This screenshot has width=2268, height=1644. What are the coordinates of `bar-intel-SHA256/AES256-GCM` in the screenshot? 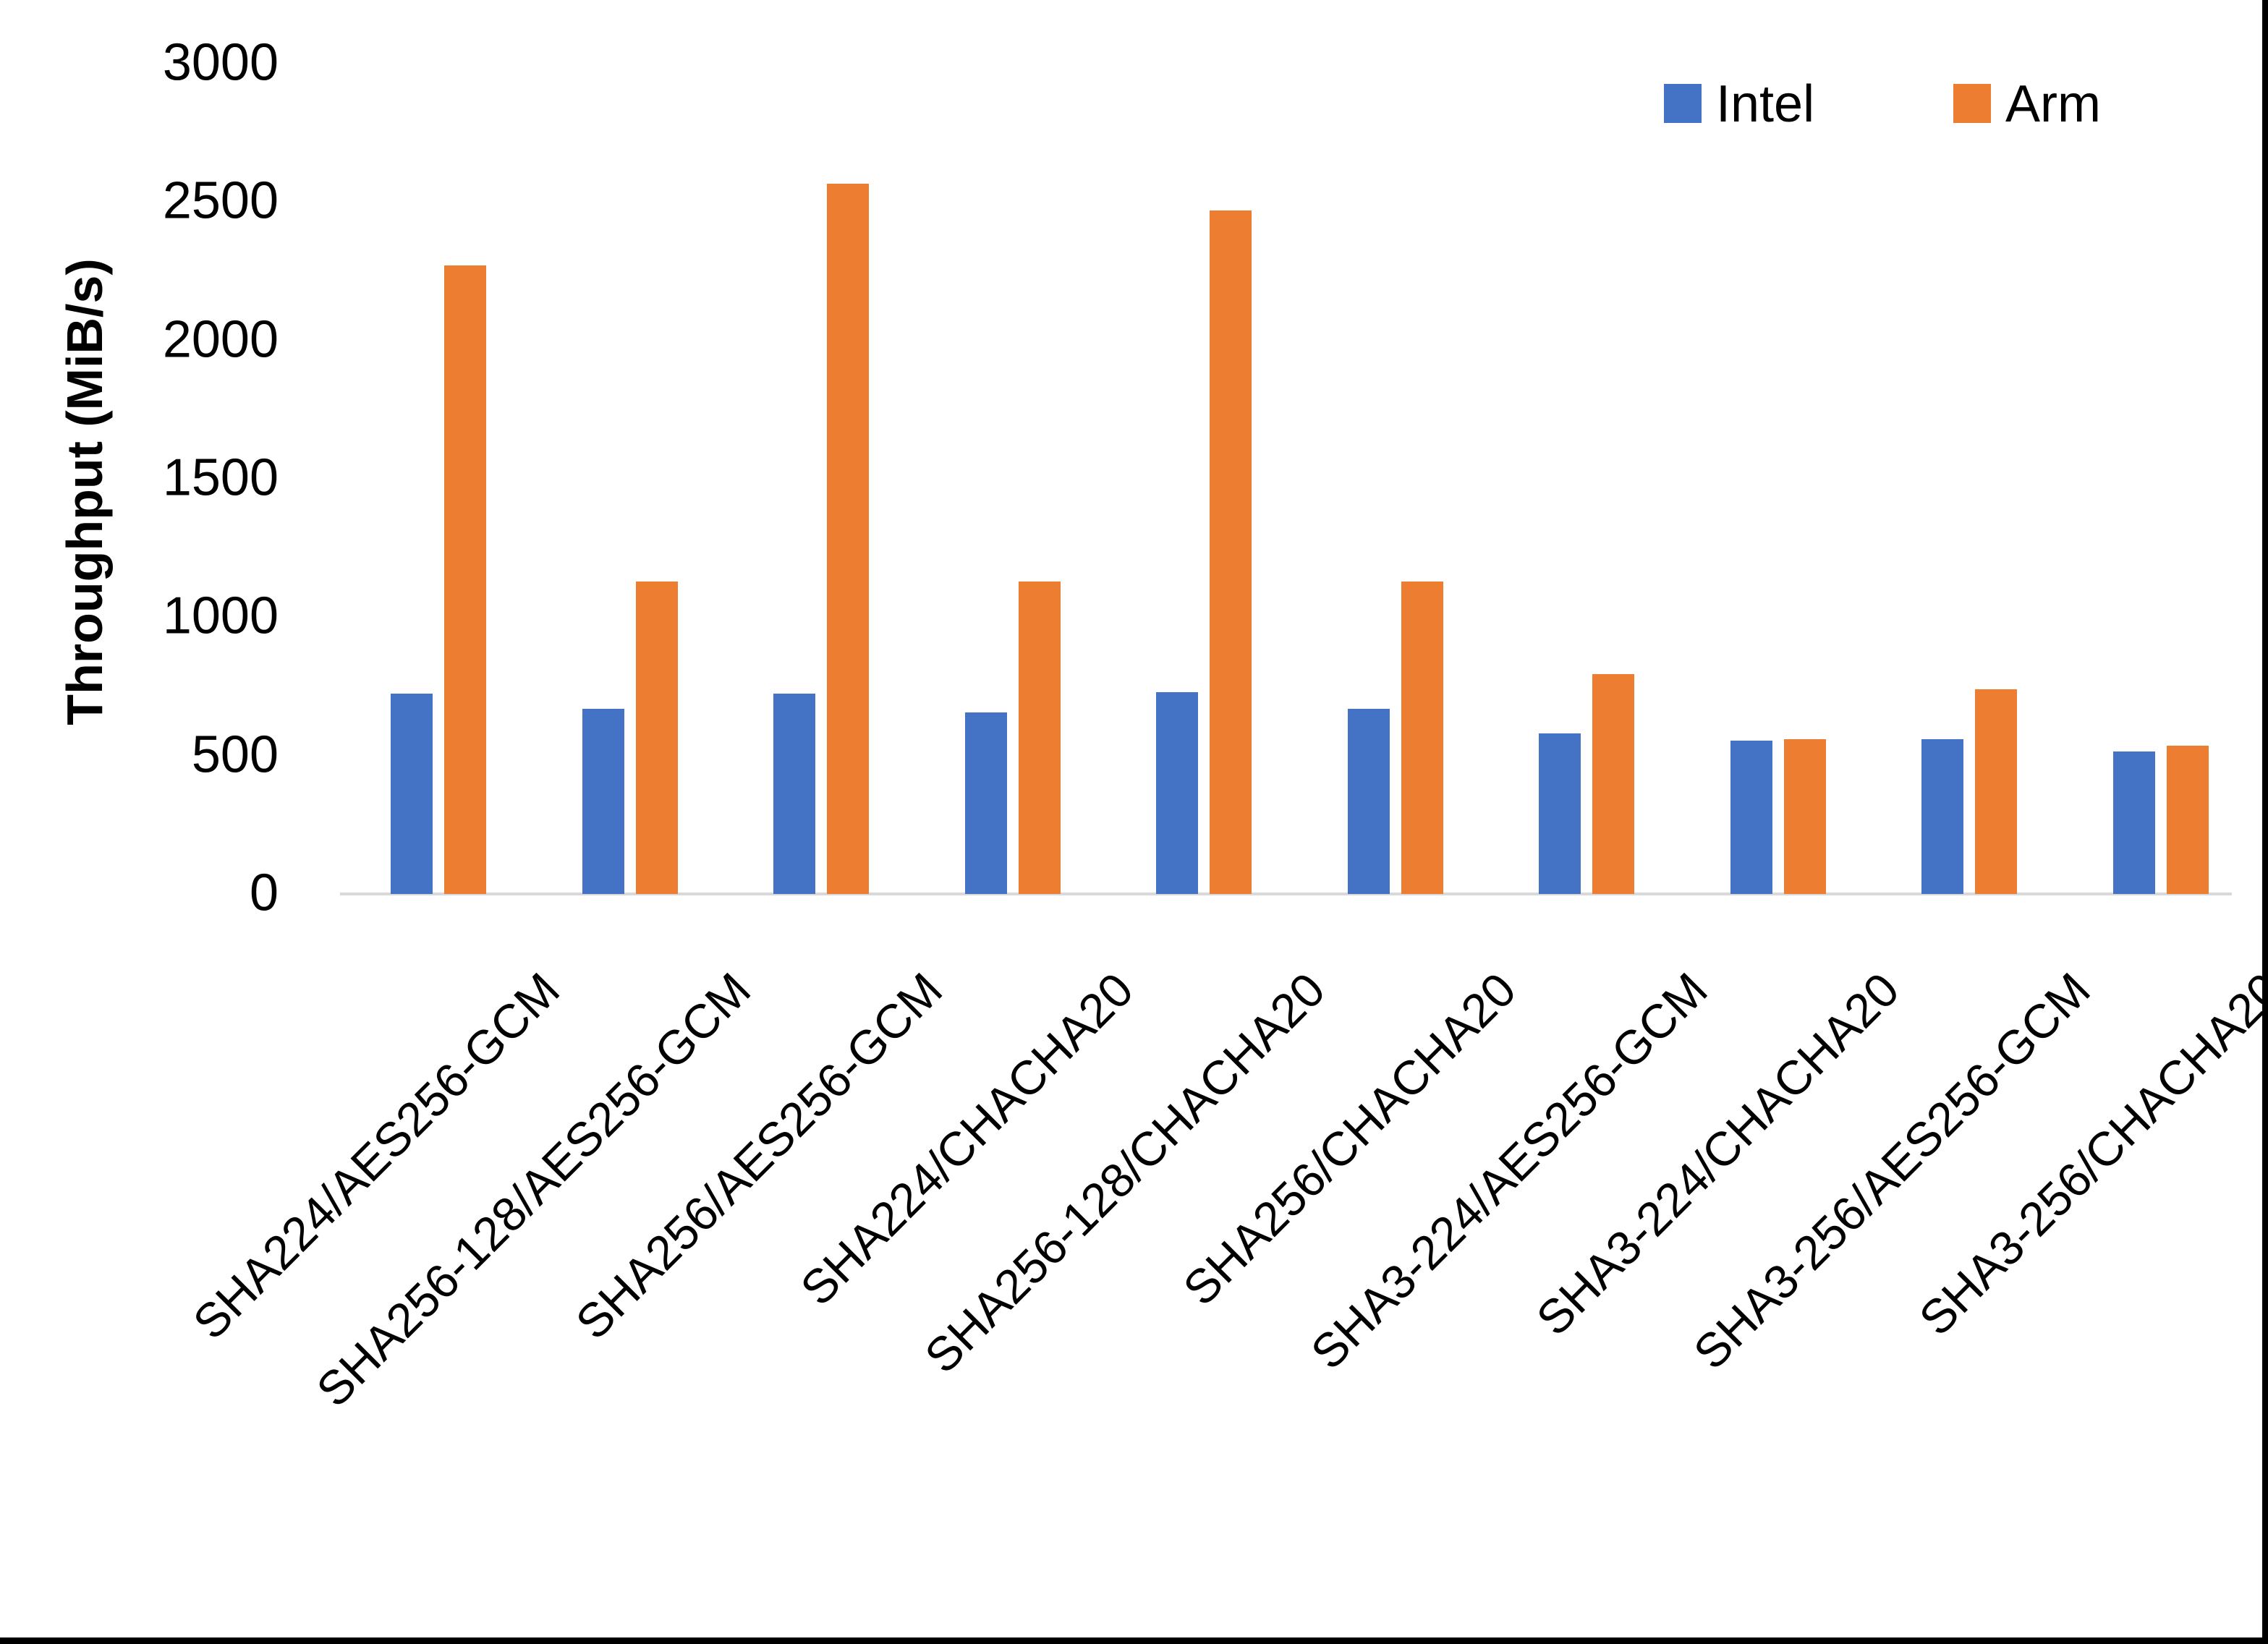 It's located at (794, 794).